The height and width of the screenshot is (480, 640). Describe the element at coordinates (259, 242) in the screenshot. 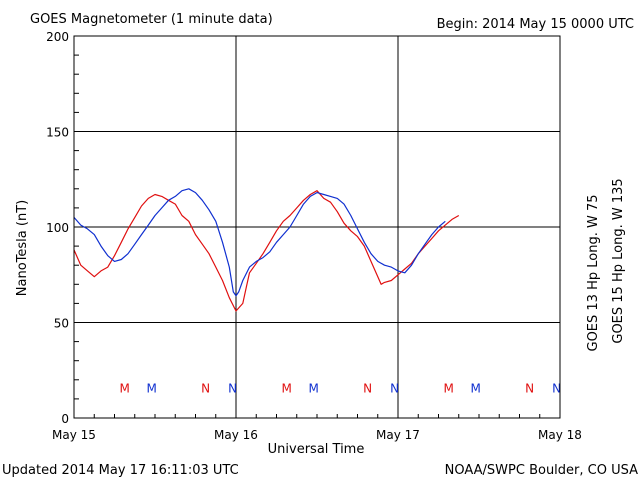

I see `series-line-goes15` at that location.